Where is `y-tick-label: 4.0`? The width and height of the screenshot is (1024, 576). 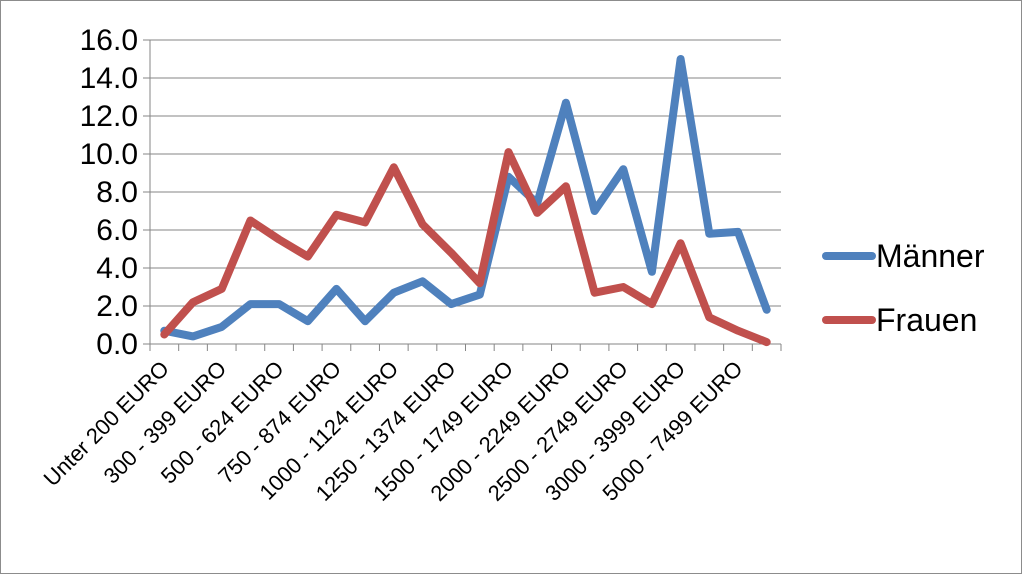 y-tick-label: 4.0 is located at coordinates (117, 268).